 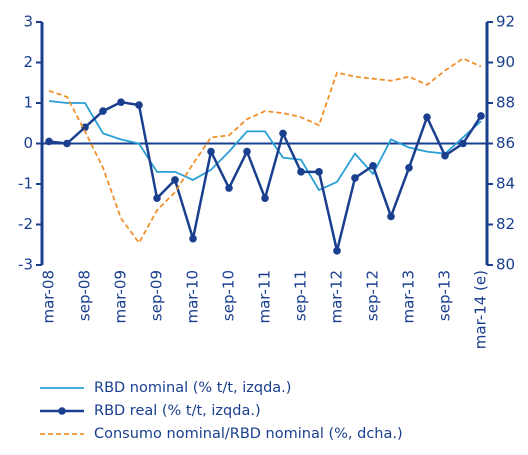 What do you see at coordinates (265, 297) in the screenshot?
I see `x-tick-label: mar-11` at bounding box center [265, 297].